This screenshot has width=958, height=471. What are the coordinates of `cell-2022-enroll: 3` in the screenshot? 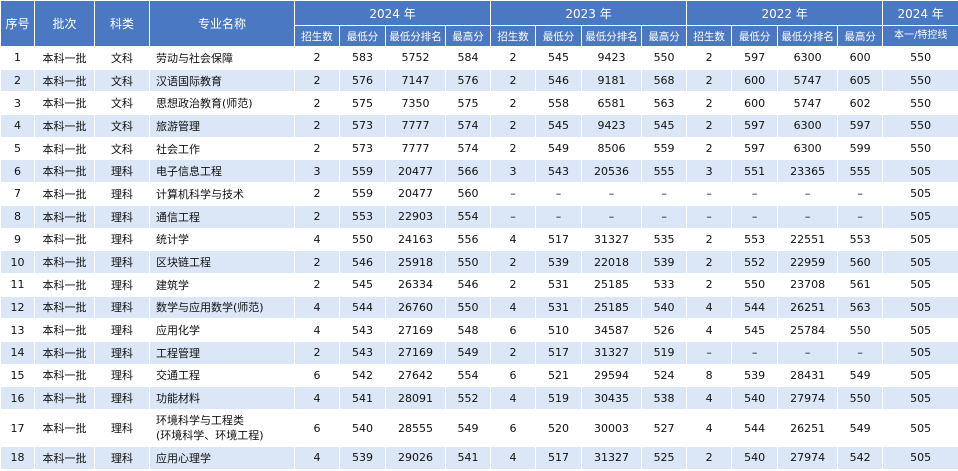 It's located at (709, 171).